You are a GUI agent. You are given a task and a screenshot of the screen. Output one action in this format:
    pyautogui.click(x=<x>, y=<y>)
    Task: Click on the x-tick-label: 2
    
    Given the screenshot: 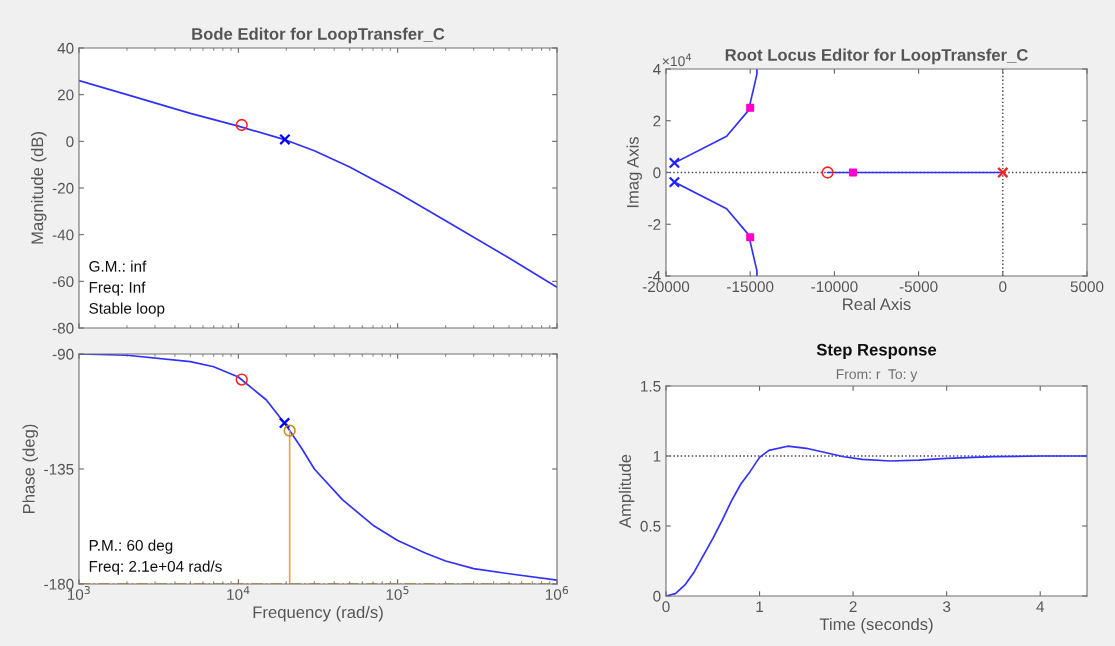 What is the action you would take?
    pyautogui.click(x=853, y=606)
    